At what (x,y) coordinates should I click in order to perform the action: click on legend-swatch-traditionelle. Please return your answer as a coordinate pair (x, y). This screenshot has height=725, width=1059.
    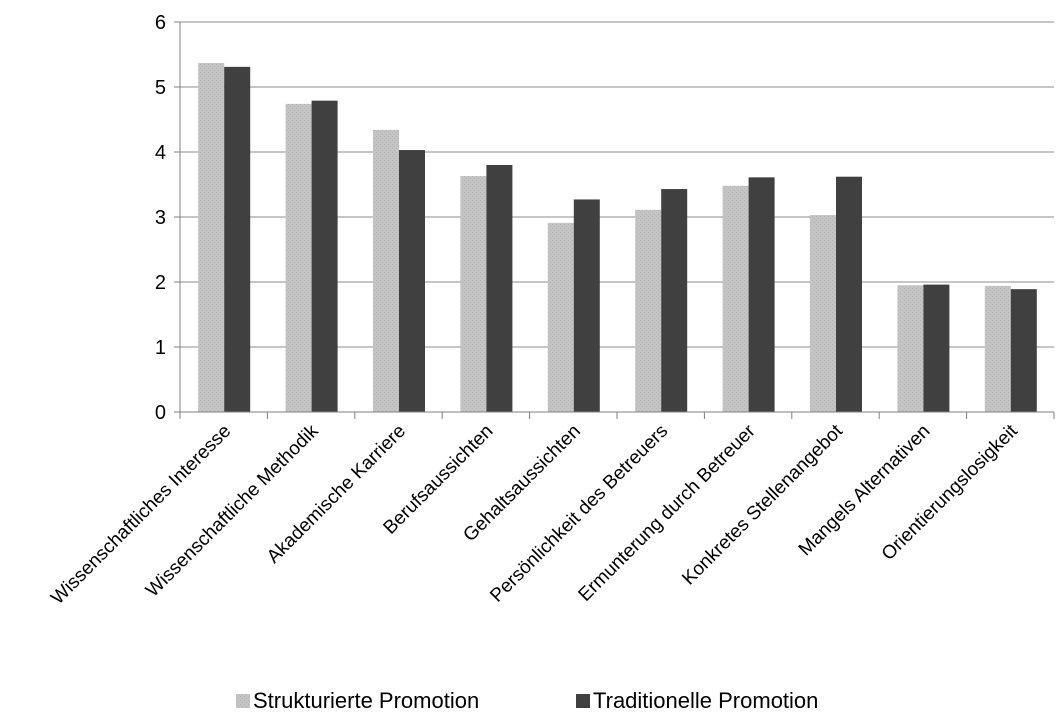
    Looking at the image, I should click on (583, 701).